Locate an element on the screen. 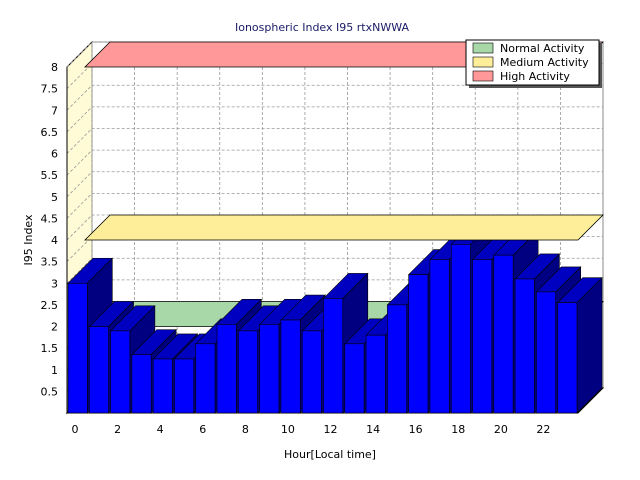 The height and width of the screenshot is (480, 640). x-tick-label: 16 is located at coordinates (416, 429).